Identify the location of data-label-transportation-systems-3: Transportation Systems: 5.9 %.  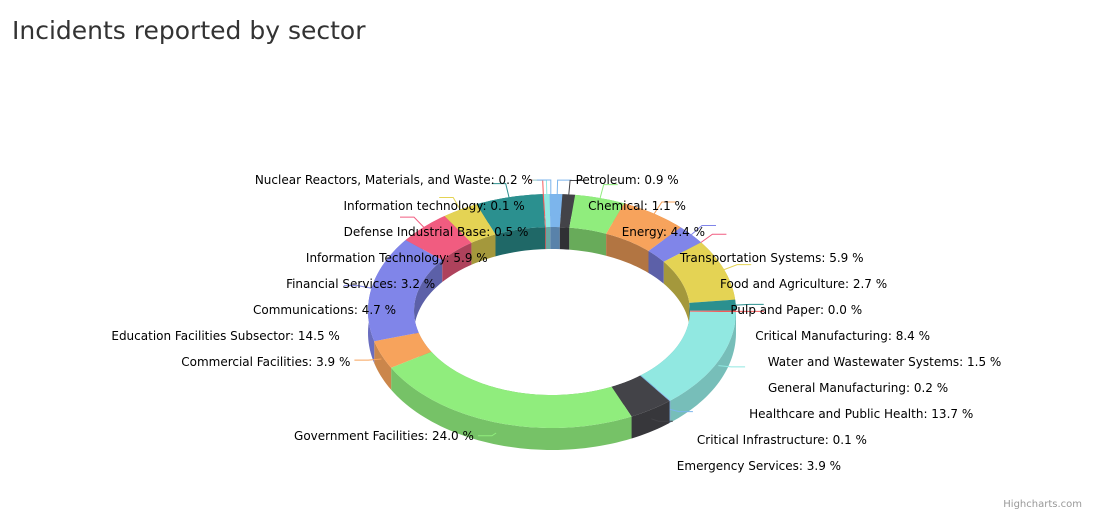
(771, 258).